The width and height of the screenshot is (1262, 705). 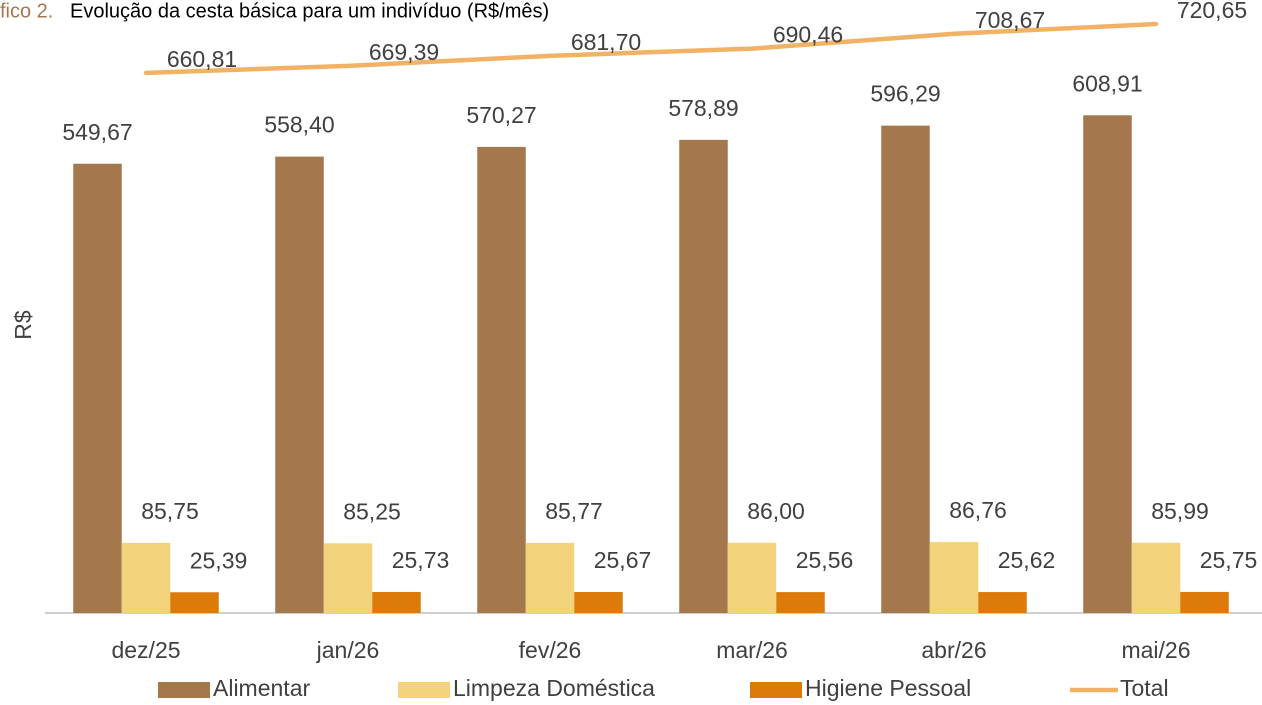 What do you see at coordinates (623, 560) in the screenshot?
I see `data-label: 25,67` at bounding box center [623, 560].